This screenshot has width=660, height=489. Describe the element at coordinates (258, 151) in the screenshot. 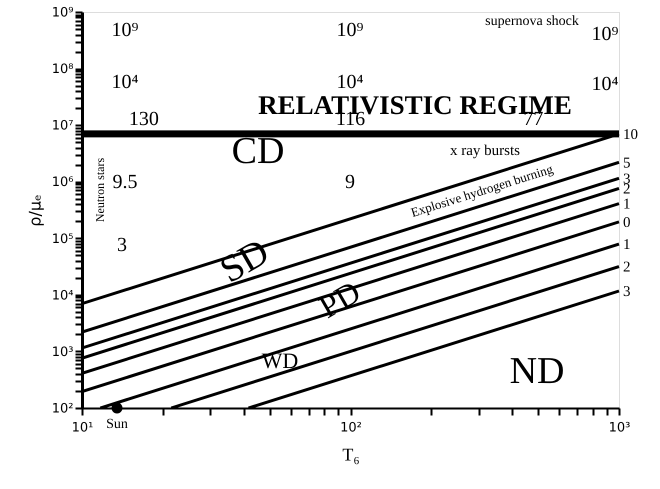

I see `annotation: CD` at that location.